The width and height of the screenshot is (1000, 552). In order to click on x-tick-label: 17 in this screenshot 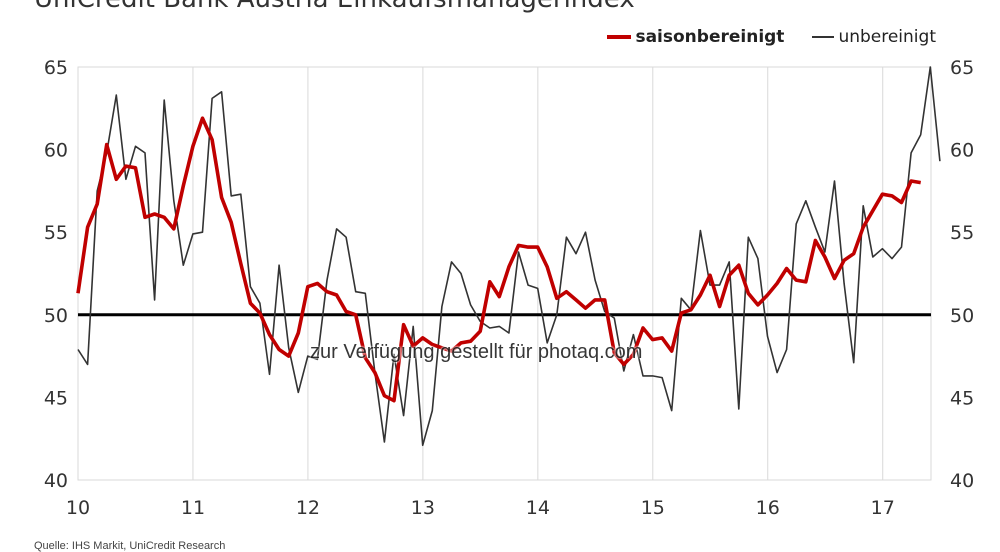, I will do `click(883, 508)`.